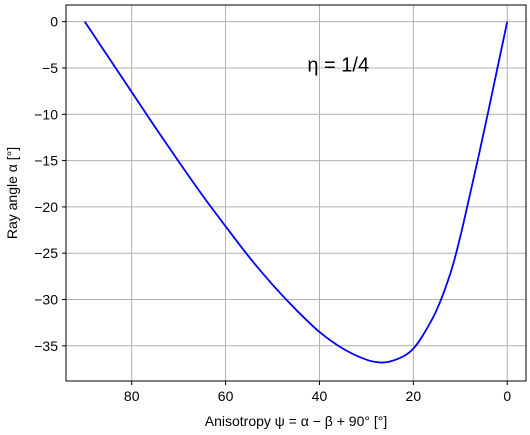 The width and height of the screenshot is (530, 435). What do you see at coordinates (46, 161) in the screenshot?
I see `y-tick-label: −15` at bounding box center [46, 161].